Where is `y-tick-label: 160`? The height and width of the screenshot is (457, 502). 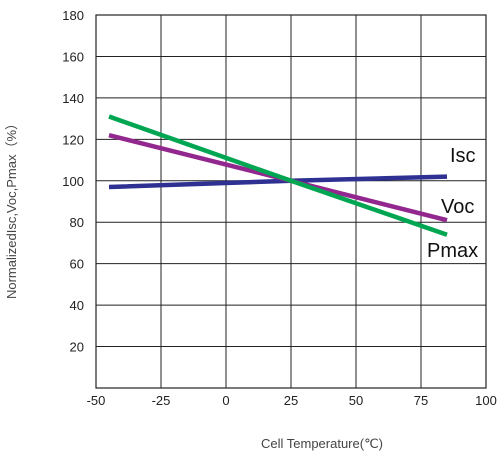 y-tick-label: 160 is located at coordinates (73, 56).